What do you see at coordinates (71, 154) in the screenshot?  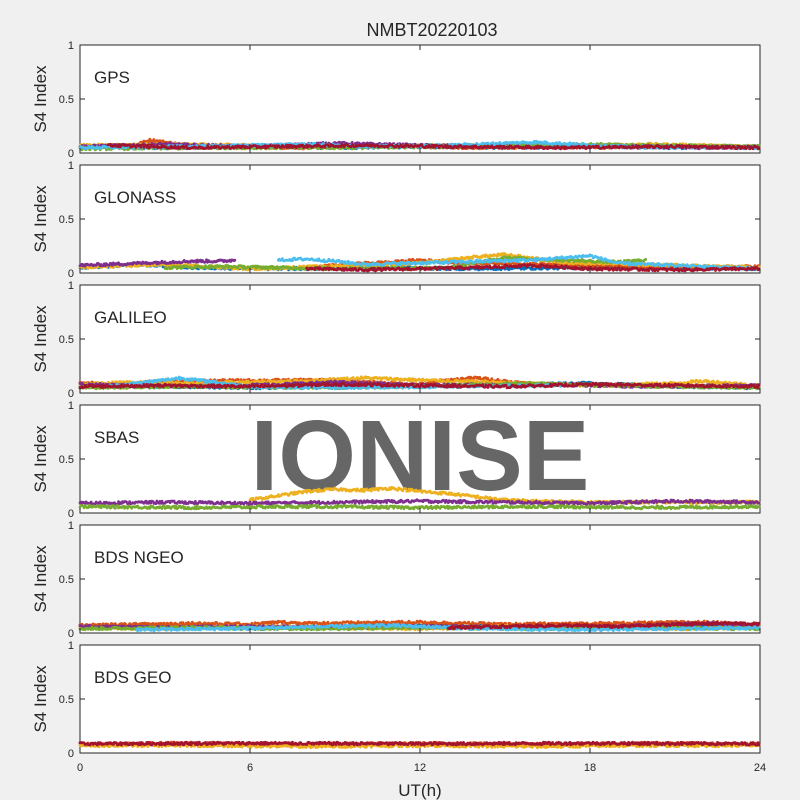 I see `y-tick-label: 0` at bounding box center [71, 154].